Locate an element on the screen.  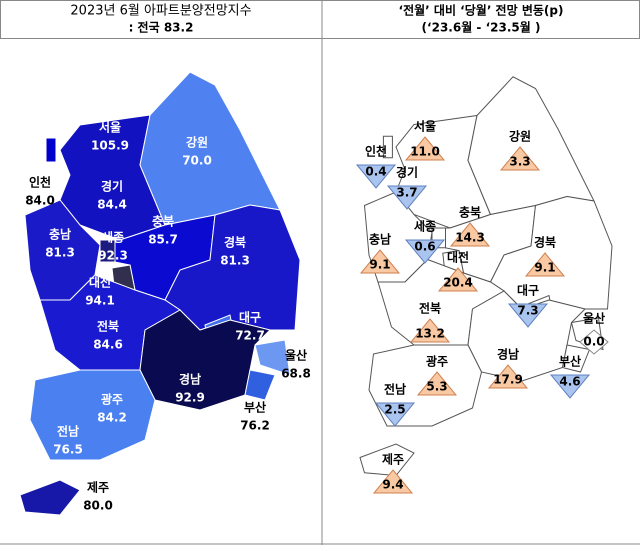
region-change: 0.6 is located at coordinates (424, 247).